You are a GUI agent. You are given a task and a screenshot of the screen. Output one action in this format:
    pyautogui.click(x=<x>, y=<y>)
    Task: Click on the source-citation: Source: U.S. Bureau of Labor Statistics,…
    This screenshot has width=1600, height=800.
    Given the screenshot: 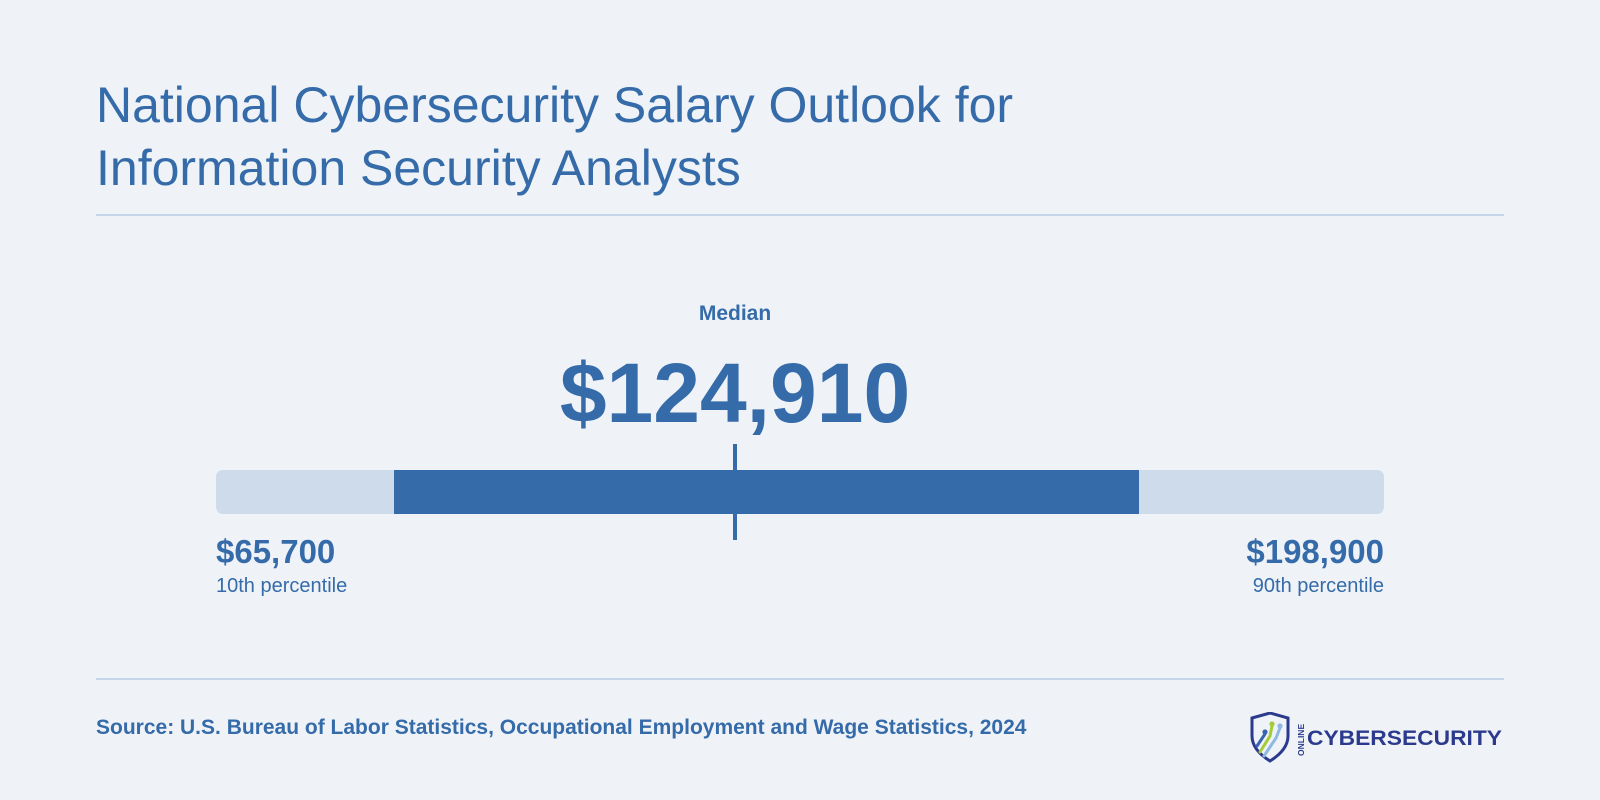 What is the action you would take?
    pyautogui.click(x=561, y=727)
    